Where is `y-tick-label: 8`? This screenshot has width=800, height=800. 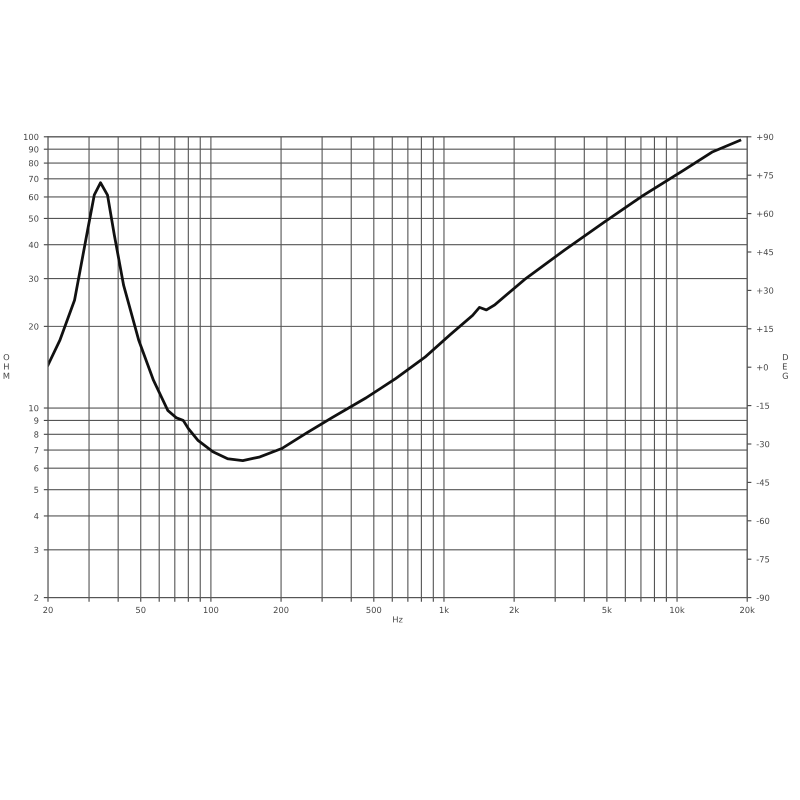
y-tick-label: 8 is located at coordinates (36, 434).